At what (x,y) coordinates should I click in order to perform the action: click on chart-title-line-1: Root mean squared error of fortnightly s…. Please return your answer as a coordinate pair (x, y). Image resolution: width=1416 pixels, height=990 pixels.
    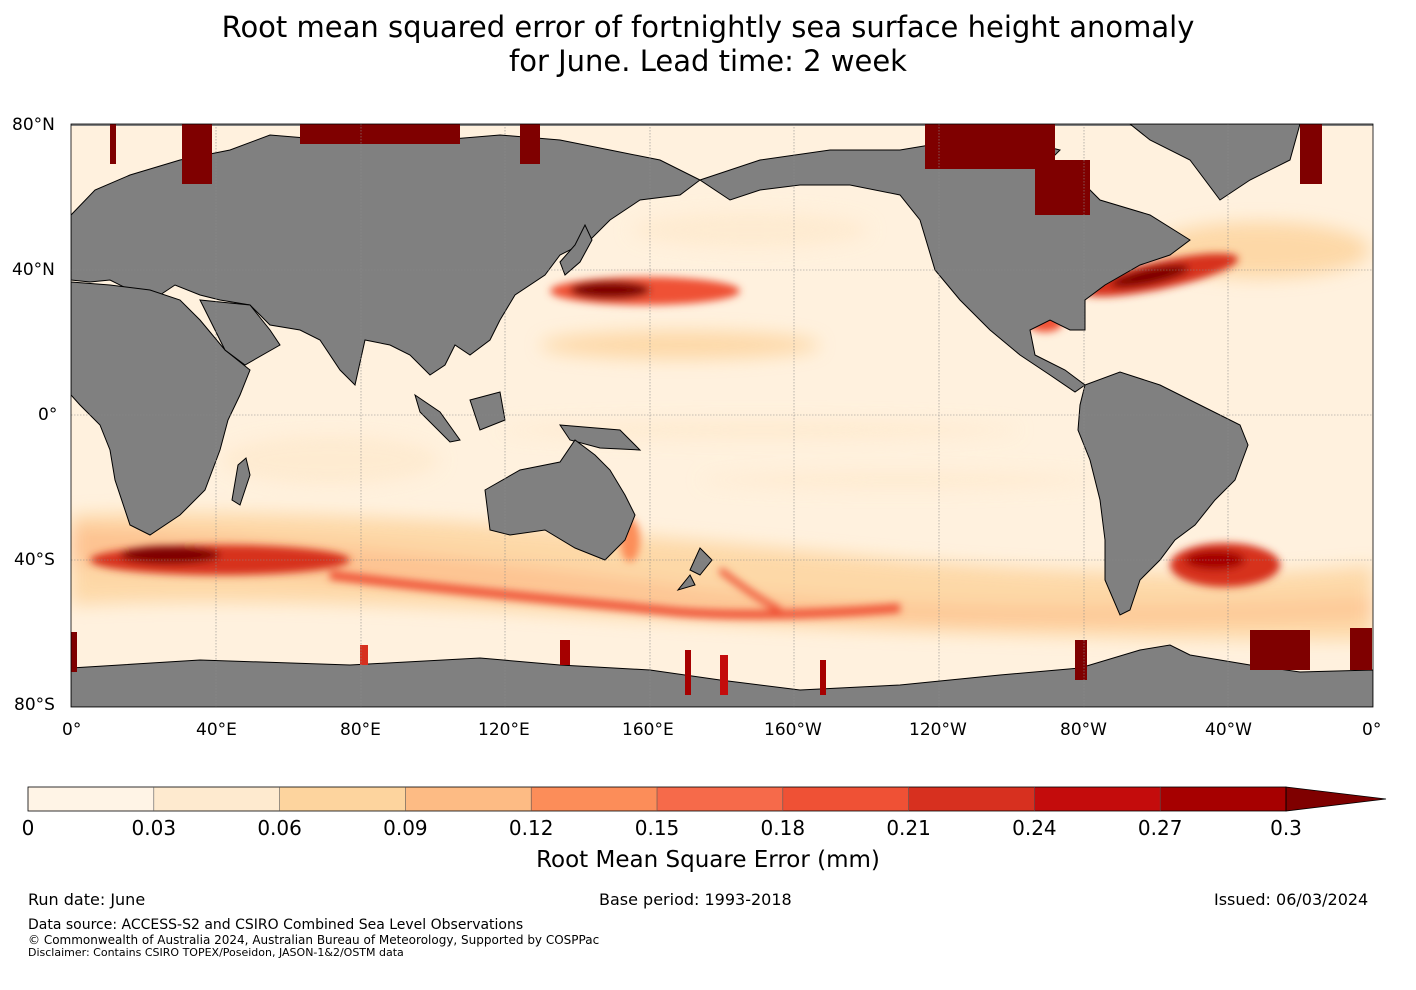
    Looking at the image, I should click on (708, 27).